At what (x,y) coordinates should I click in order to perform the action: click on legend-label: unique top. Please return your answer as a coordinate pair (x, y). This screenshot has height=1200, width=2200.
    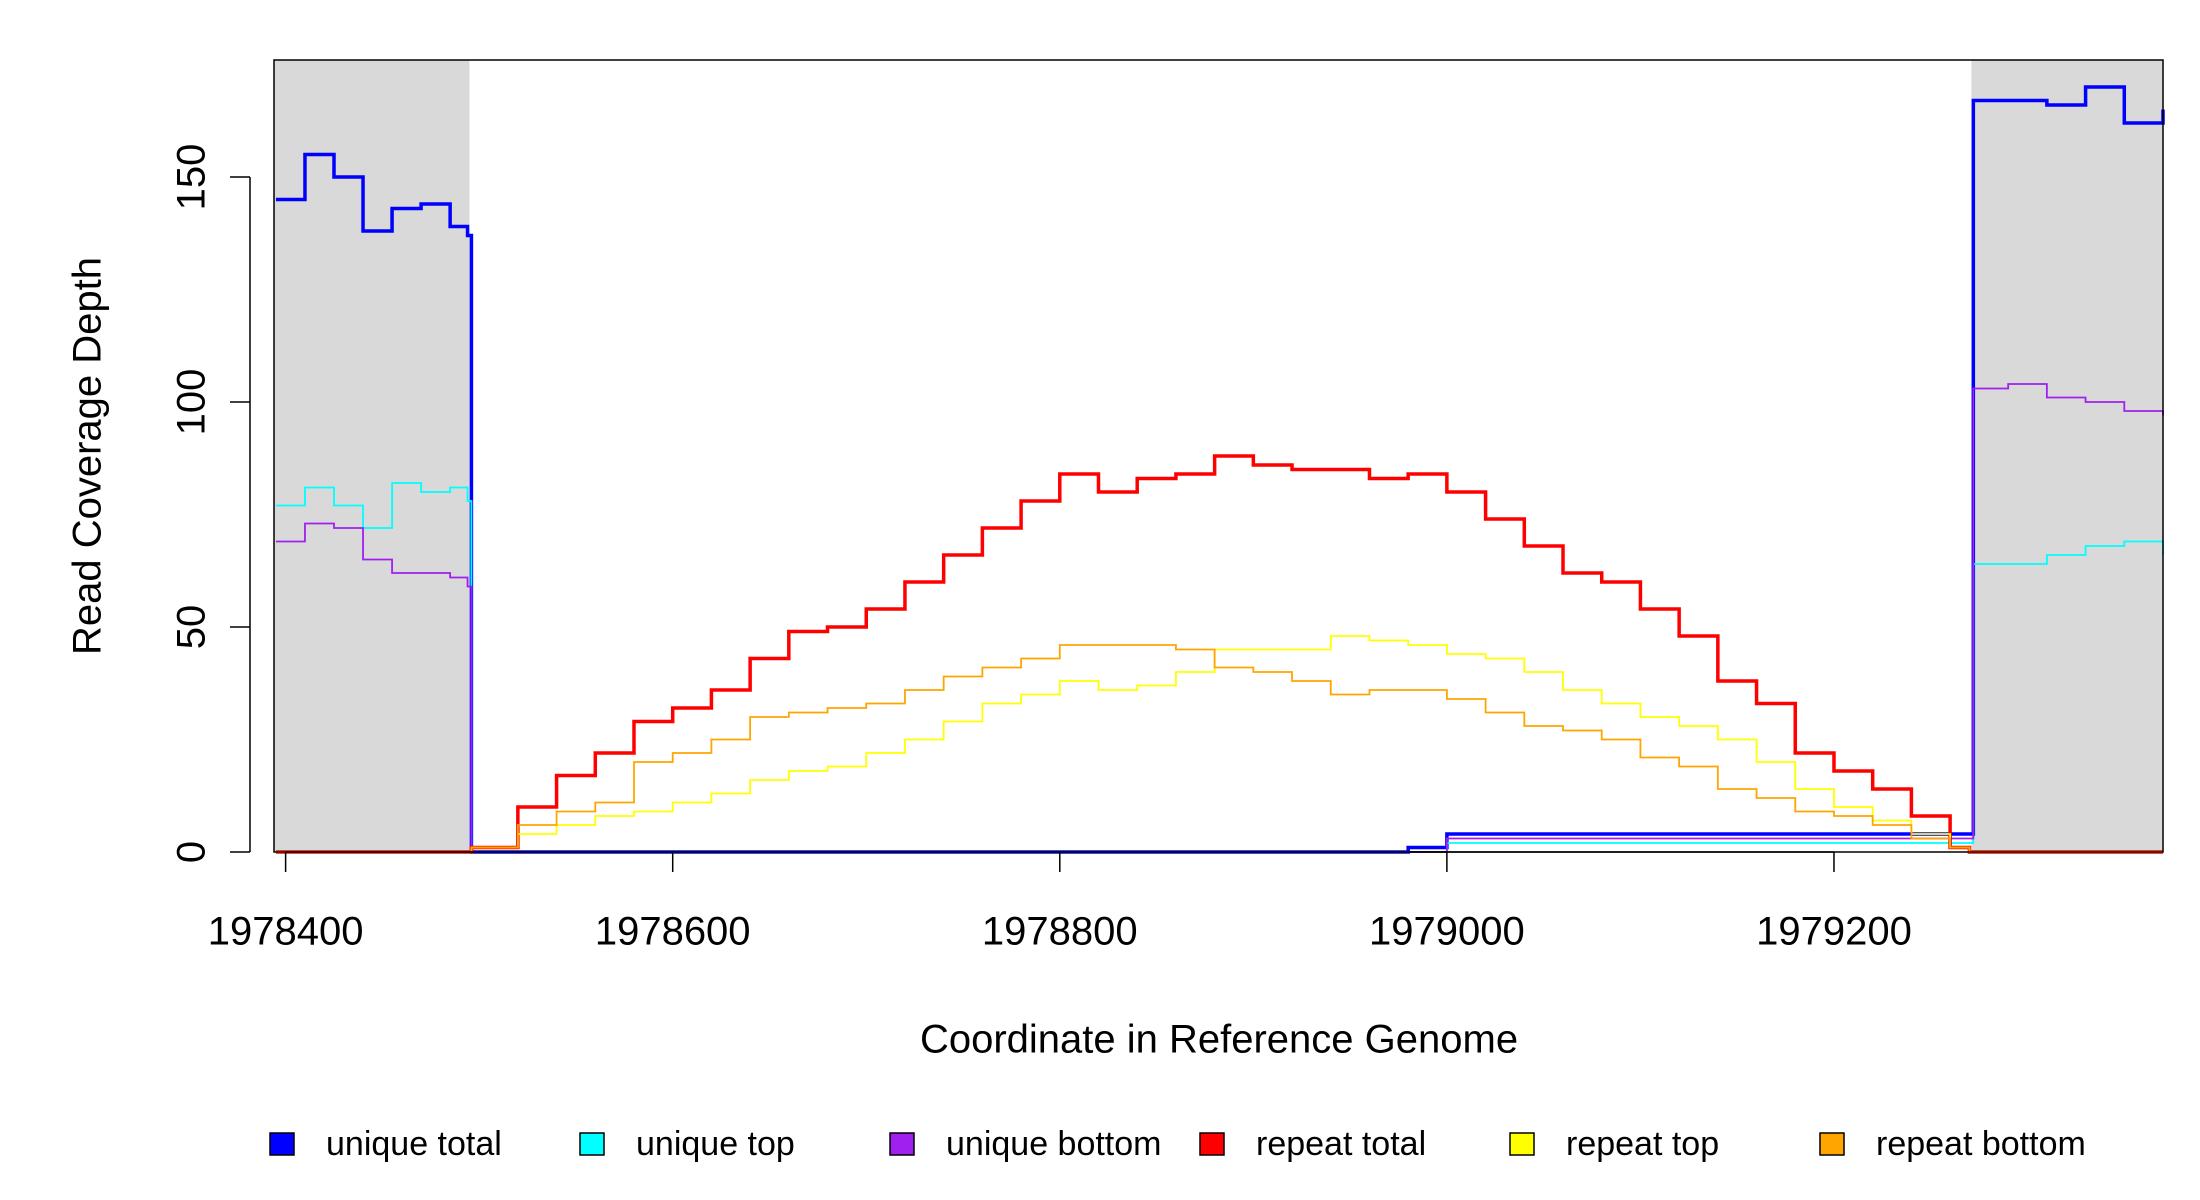
    Looking at the image, I should click on (715, 1144).